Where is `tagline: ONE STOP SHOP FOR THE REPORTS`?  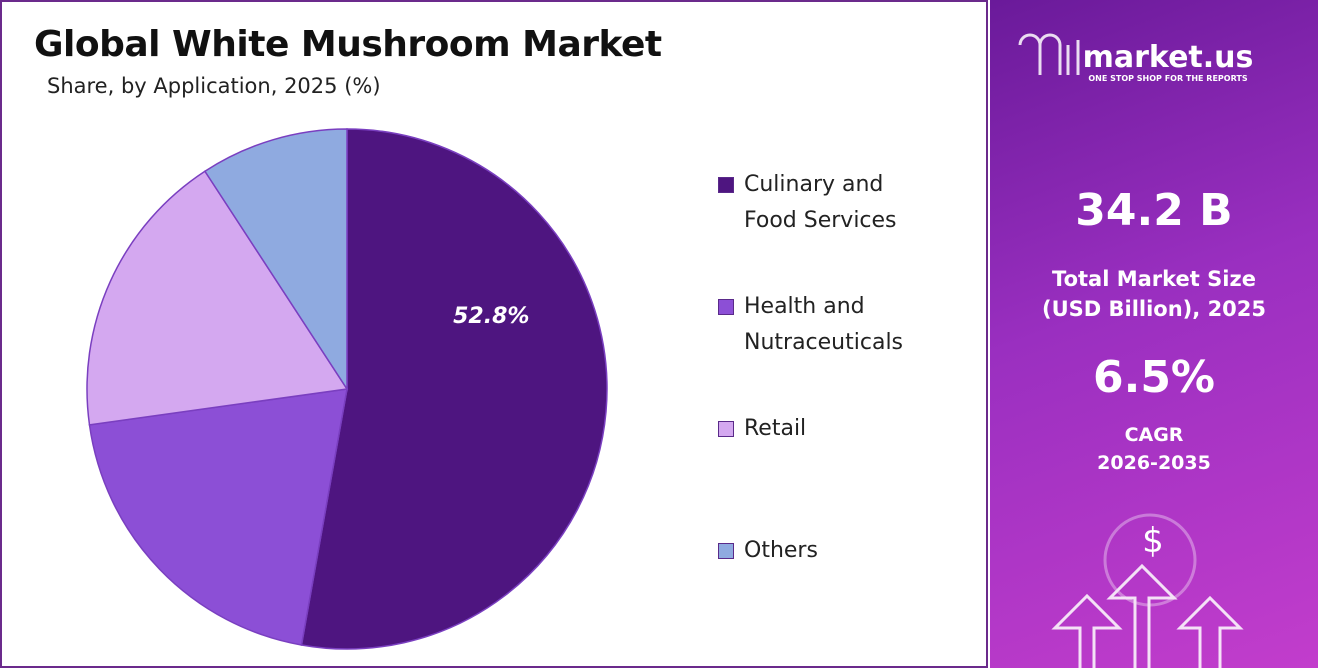
tagline: ONE STOP SHOP FOR THE REPORTS is located at coordinates (1168, 78).